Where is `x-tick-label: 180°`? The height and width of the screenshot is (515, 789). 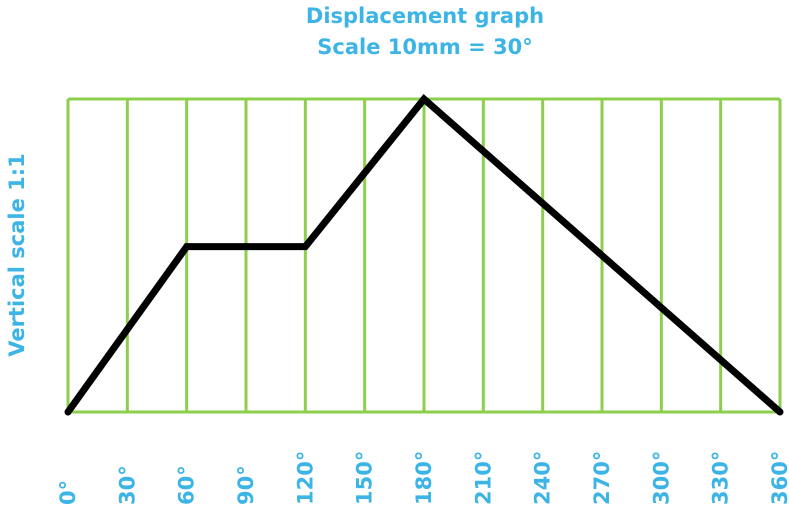
x-tick-label: 180° is located at coordinates (424, 478).